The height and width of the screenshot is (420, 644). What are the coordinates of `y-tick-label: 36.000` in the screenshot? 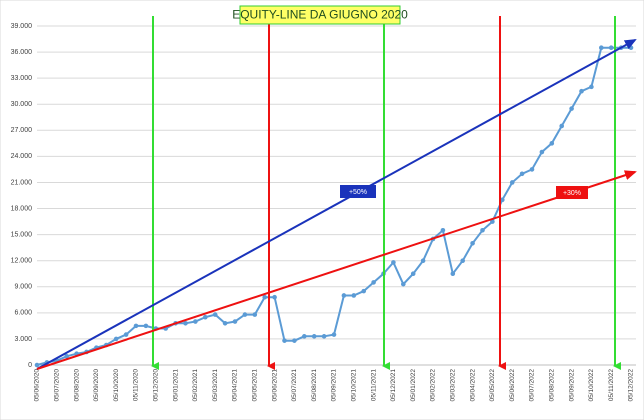 It's located at (22, 52).